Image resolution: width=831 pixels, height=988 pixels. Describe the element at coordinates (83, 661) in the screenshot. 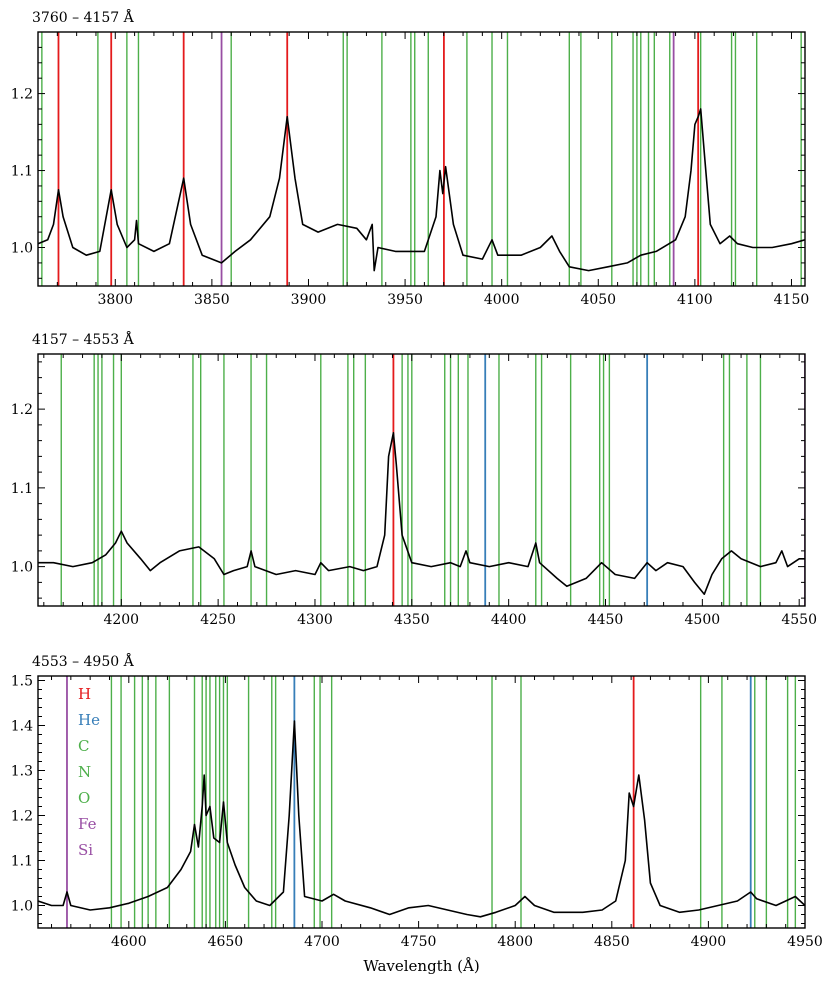

I see `panel-title: 4553 – 4950 Å` at that location.